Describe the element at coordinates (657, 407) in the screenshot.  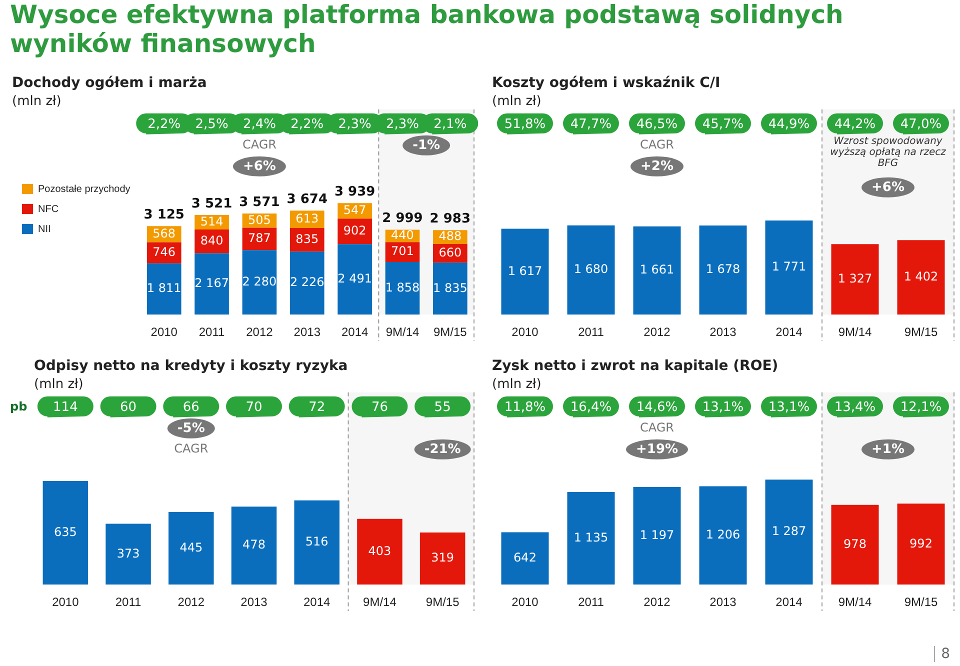
I see `text: 14,6%` at that location.